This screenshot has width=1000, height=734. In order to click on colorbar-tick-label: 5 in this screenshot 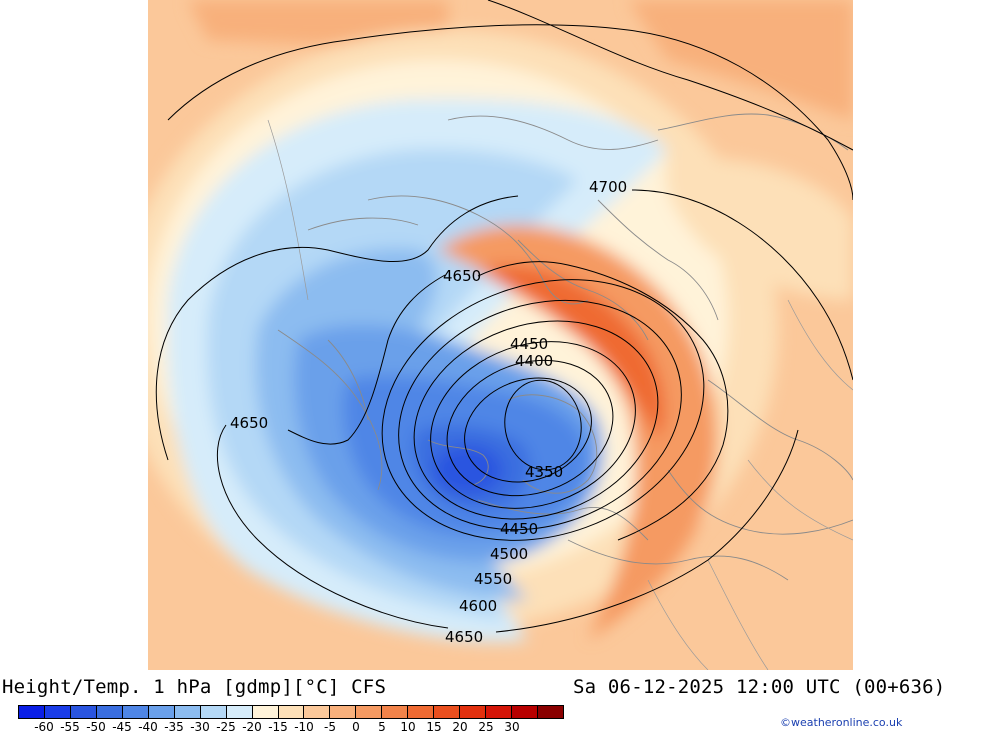, I will do `click(382, 727)`.